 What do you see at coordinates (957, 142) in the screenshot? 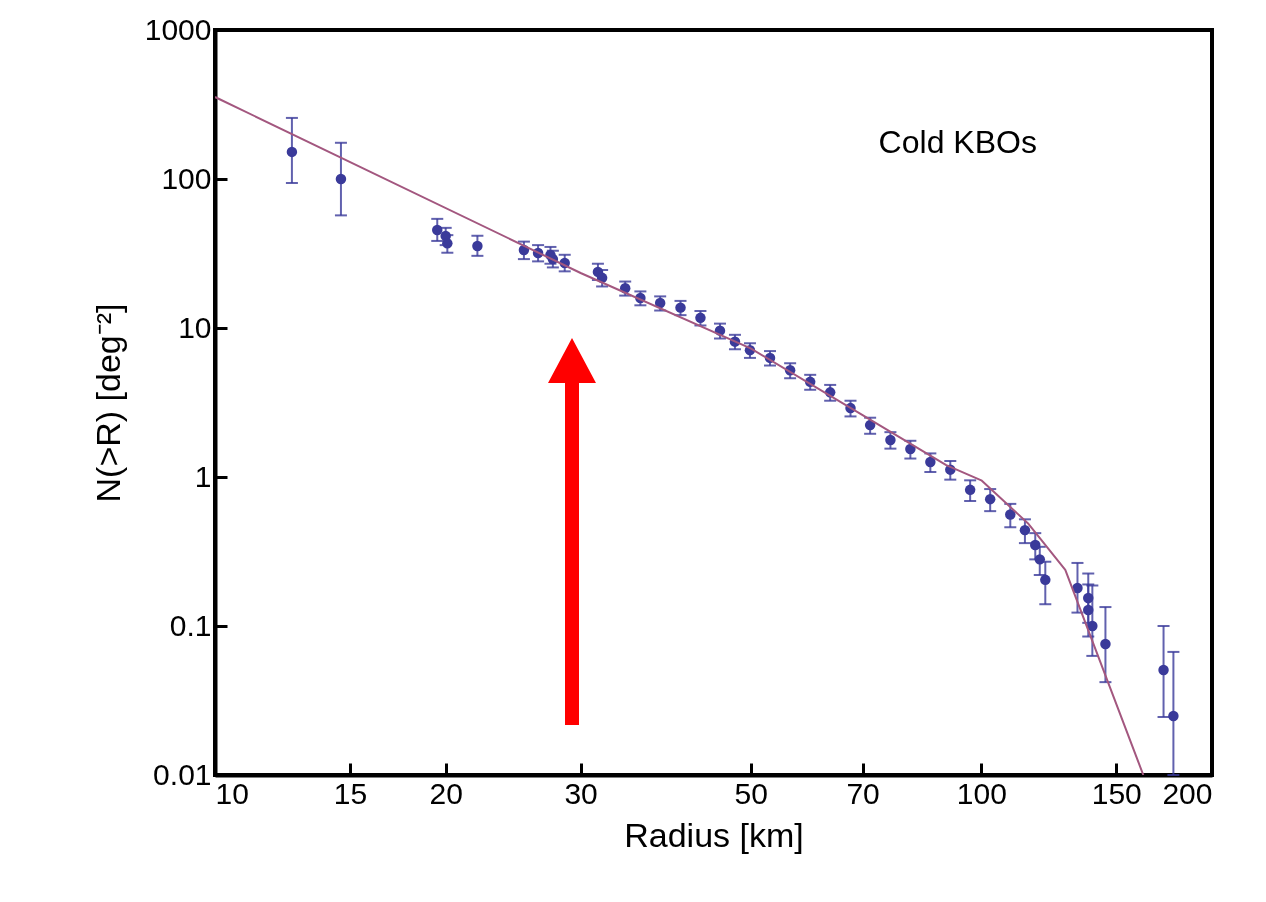
I see `annotation: Cold KBOs` at bounding box center [957, 142].